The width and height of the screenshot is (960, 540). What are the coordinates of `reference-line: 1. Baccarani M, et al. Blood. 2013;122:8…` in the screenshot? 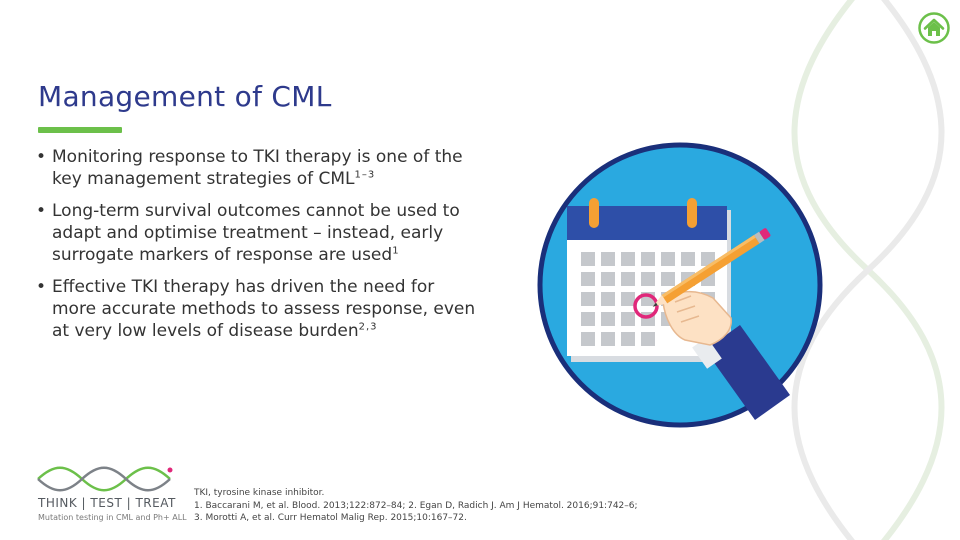 It's located at (416, 505).